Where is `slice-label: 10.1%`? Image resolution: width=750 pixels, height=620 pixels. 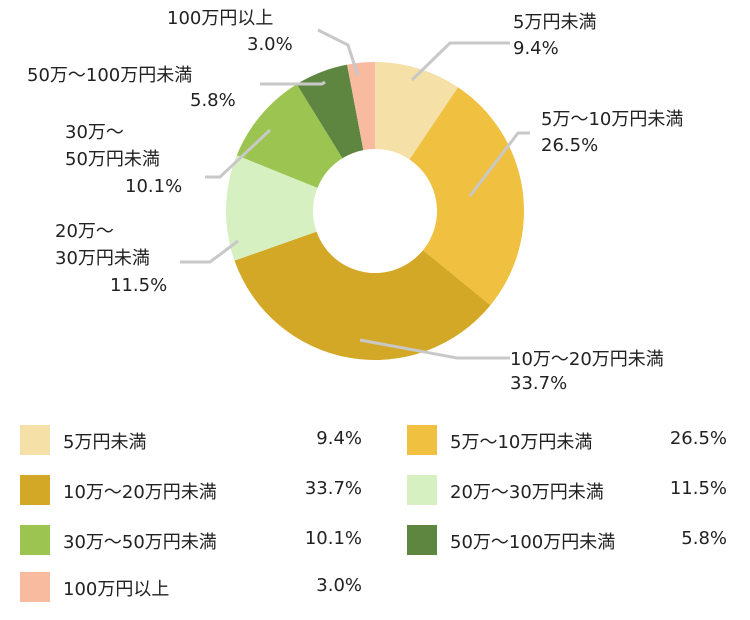
slice-label: 10.1% is located at coordinates (153, 186).